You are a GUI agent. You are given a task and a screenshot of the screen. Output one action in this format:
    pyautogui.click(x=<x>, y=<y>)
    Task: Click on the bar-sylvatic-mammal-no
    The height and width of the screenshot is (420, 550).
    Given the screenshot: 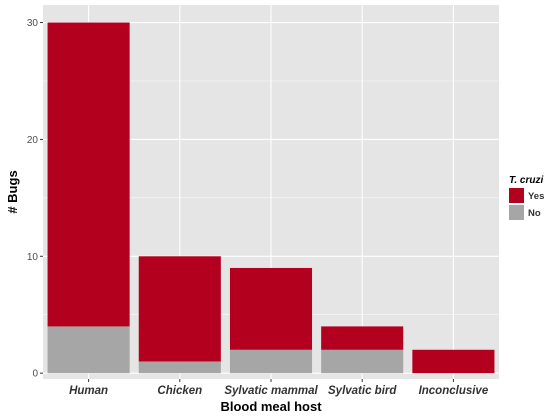 What is the action you would take?
    pyautogui.click(x=271, y=361)
    